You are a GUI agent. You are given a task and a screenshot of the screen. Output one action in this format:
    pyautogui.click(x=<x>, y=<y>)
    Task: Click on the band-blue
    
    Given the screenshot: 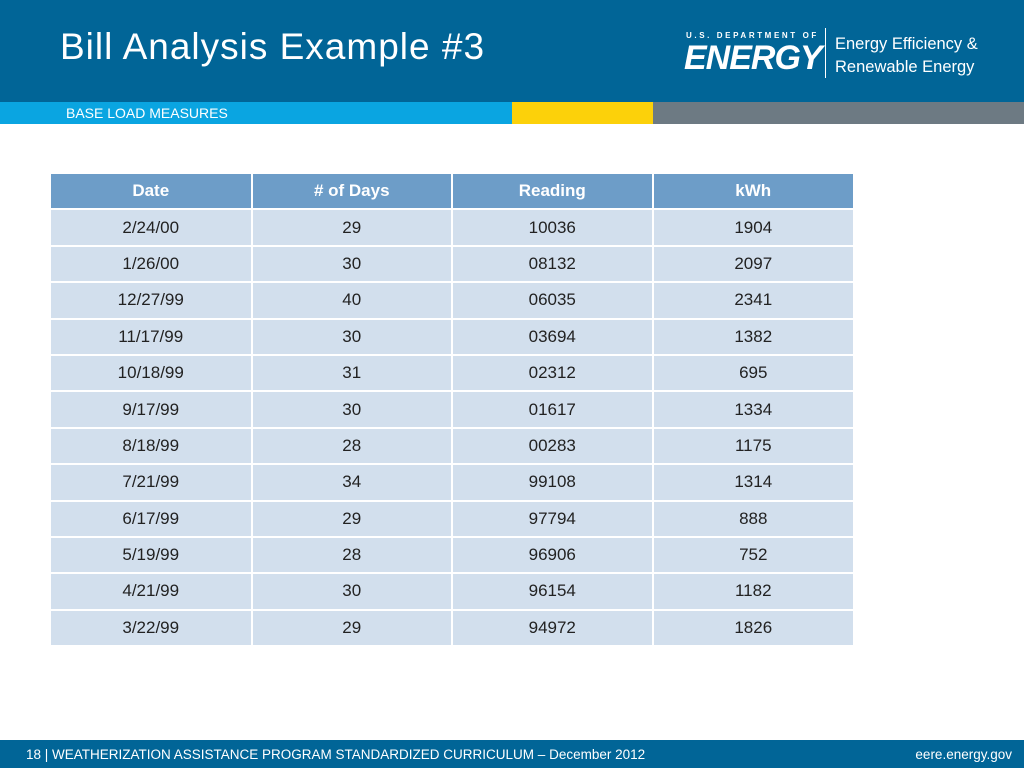 What is the action you would take?
    pyautogui.click(x=256, y=113)
    